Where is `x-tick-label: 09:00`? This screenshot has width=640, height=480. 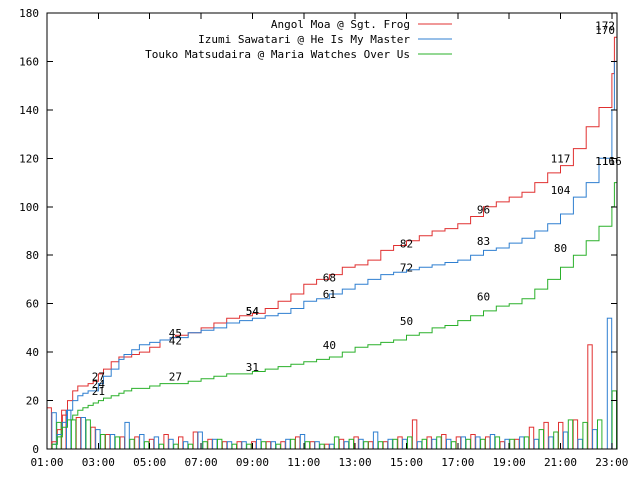
x-tick-label: 09:00 is located at coordinates (252, 462).